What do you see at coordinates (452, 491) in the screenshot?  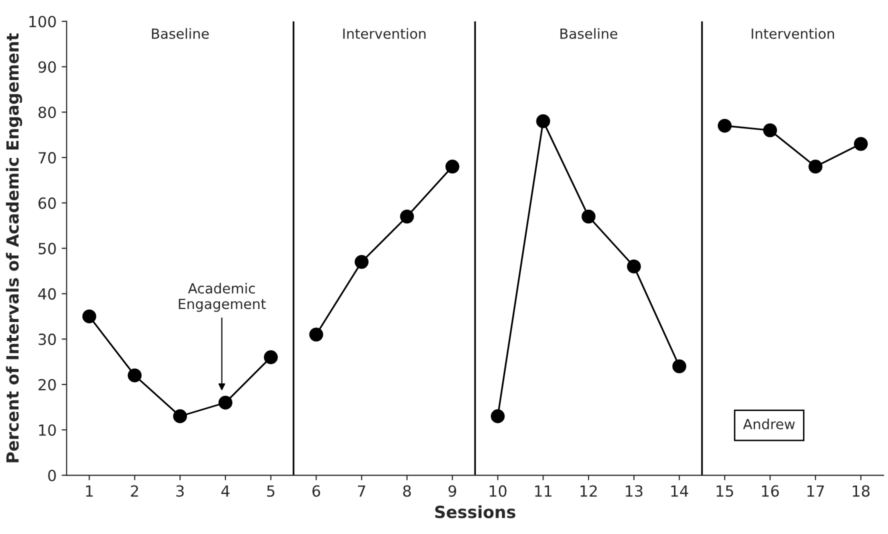 I see `x-tick-label: 9` at bounding box center [452, 491].